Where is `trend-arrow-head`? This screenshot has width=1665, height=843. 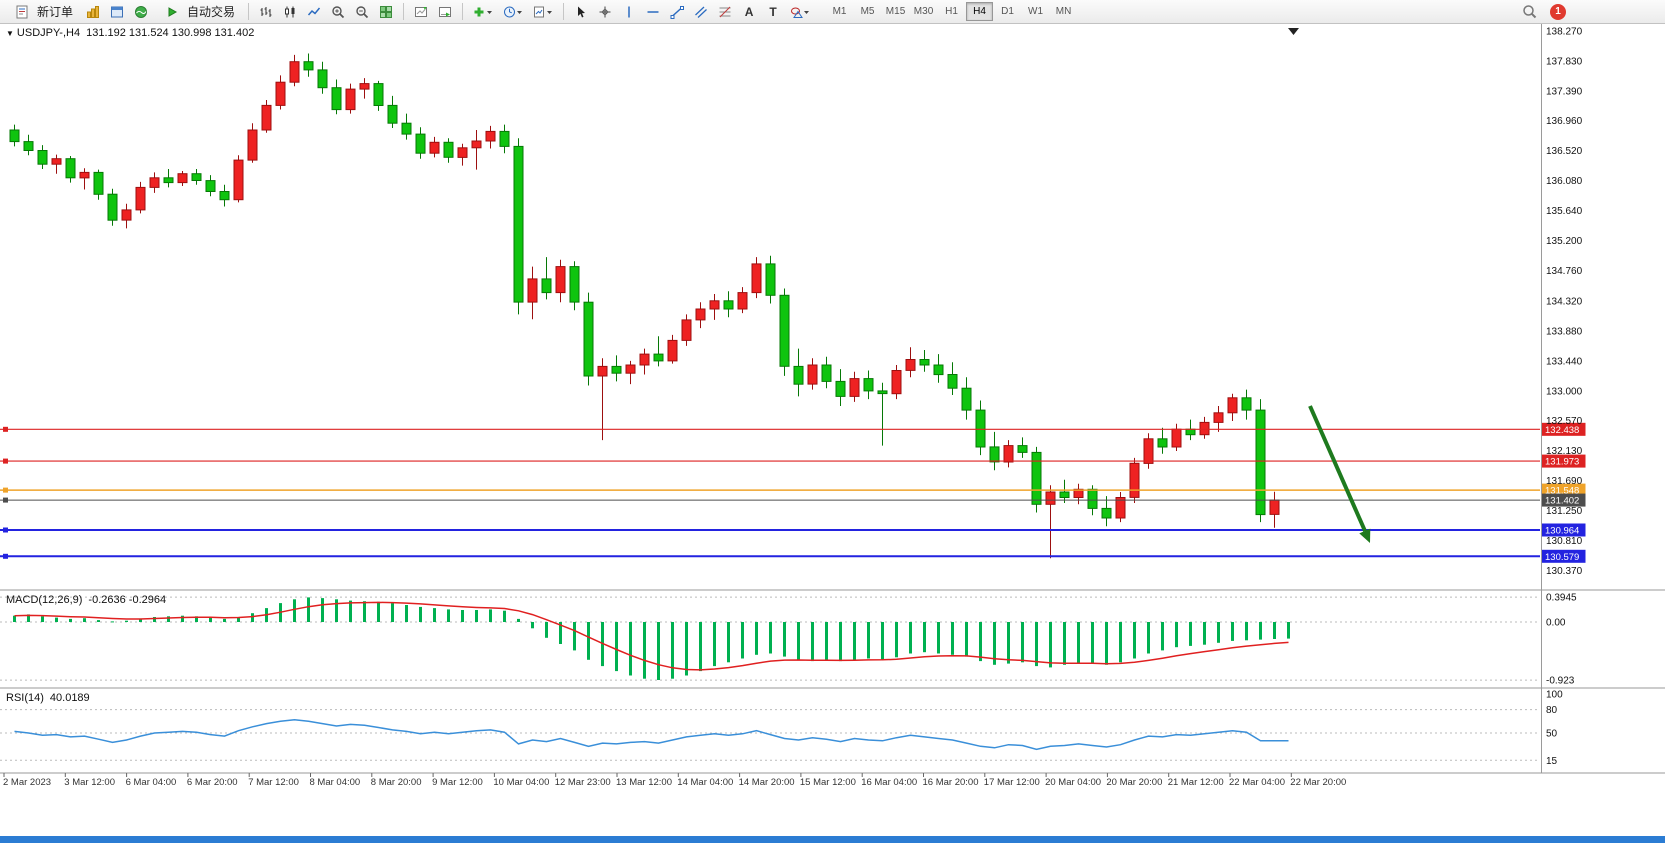
trend-arrow-head is located at coordinates (1365, 535).